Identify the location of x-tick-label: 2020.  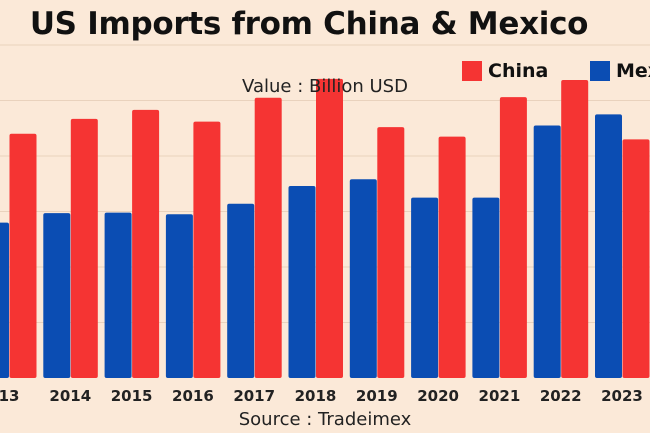
(438, 396).